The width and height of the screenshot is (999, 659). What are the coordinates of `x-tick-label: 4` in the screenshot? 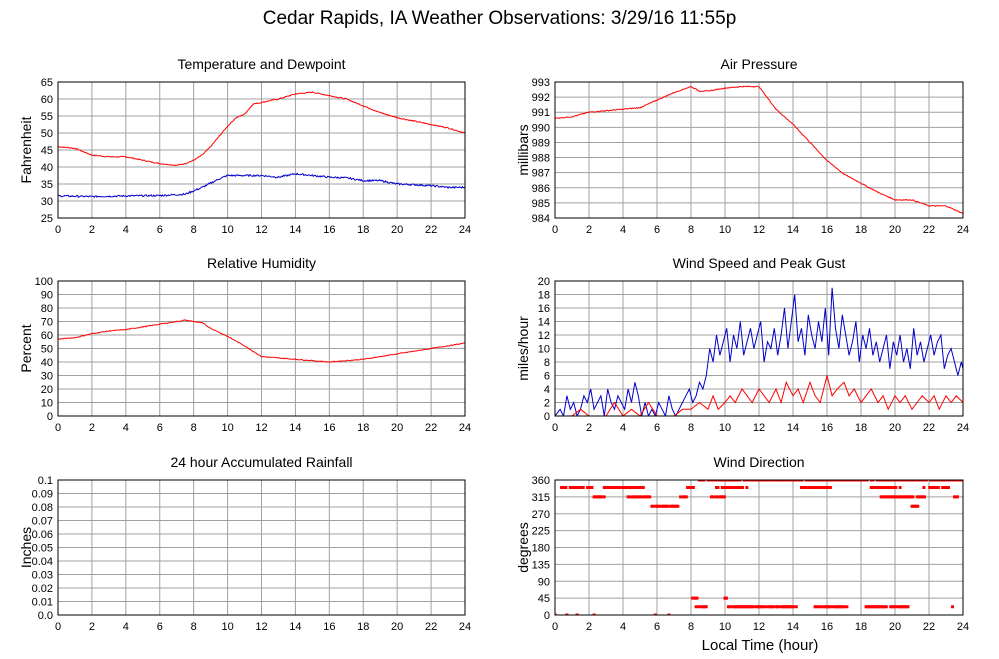 It's located at (126, 230).